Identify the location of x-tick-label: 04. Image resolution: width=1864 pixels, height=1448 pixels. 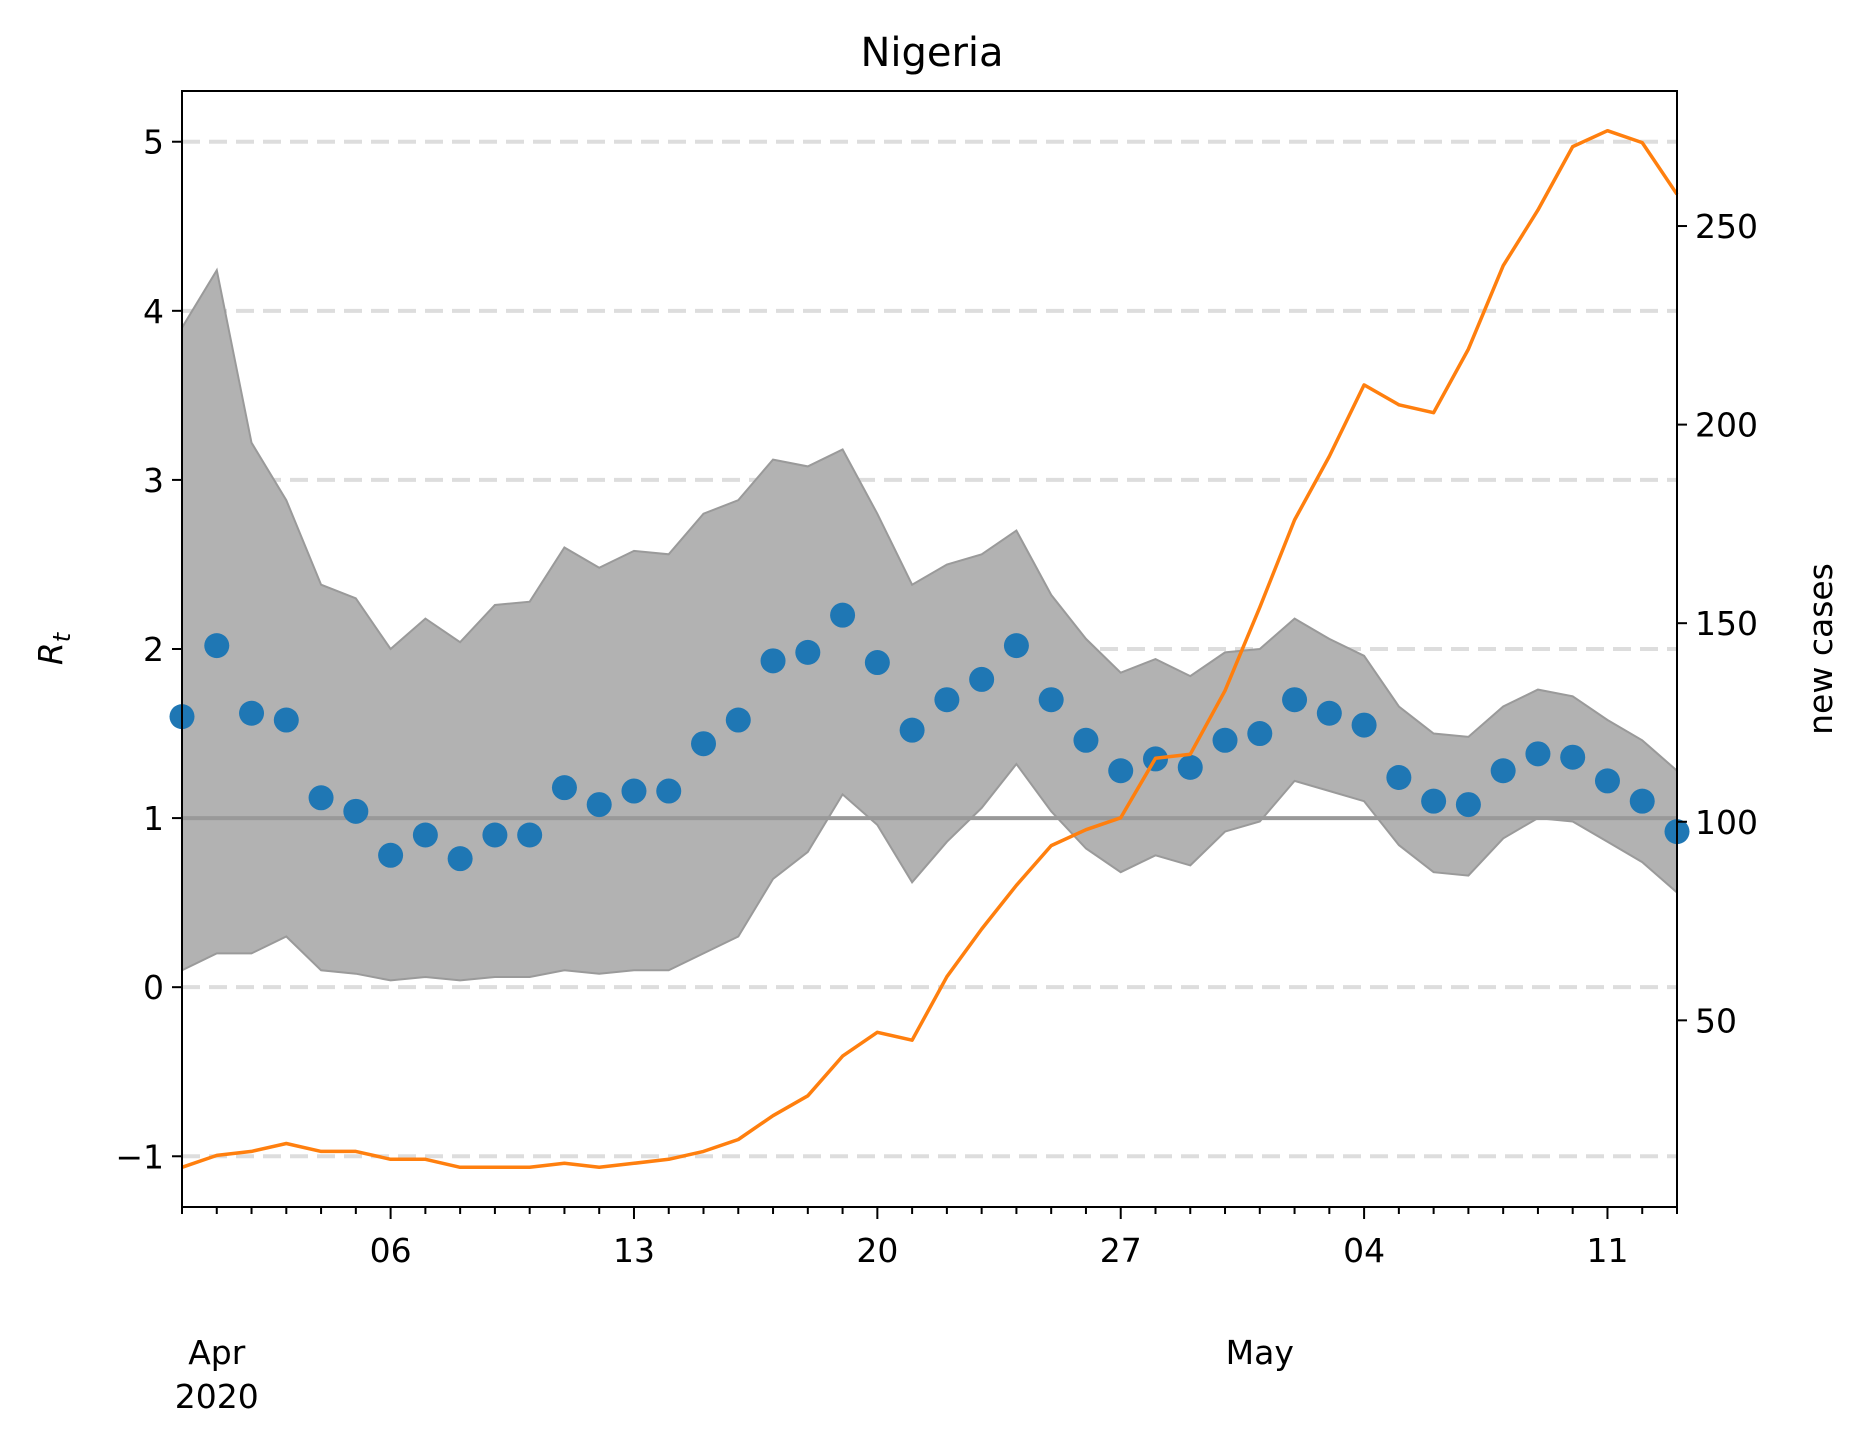
(1364, 1250).